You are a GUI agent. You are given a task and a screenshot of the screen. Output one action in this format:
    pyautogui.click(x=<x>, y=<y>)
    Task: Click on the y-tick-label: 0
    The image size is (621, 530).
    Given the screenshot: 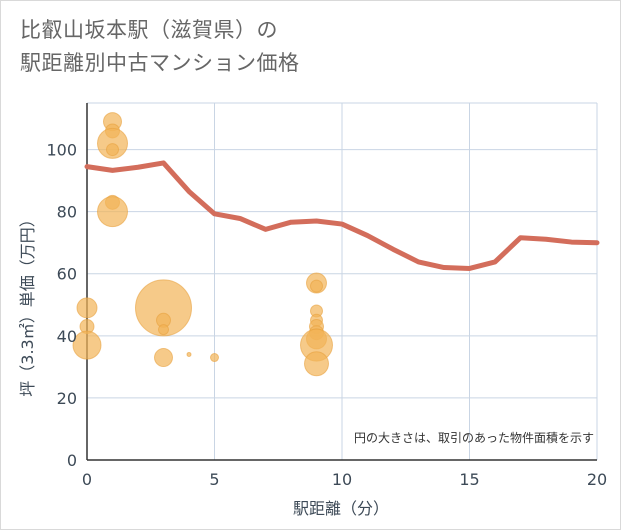 What is the action you would take?
    pyautogui.click(x=72, y=460)
    